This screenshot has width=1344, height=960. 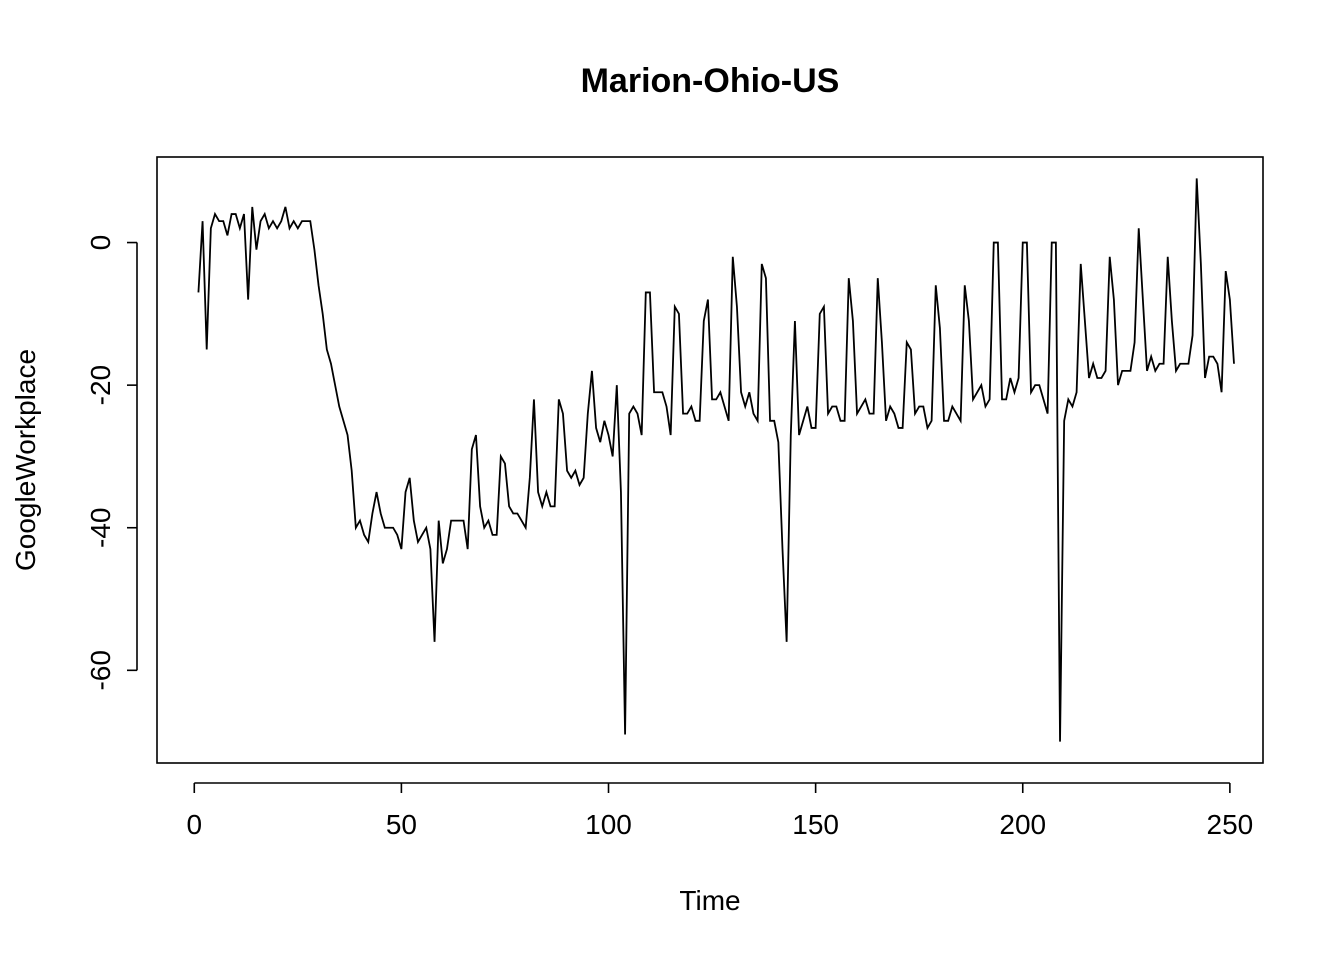 What do you see at coordinates (100, 243) in the screenshot?
I see `y-tick-label: 0` at bounding box center [100, 243].